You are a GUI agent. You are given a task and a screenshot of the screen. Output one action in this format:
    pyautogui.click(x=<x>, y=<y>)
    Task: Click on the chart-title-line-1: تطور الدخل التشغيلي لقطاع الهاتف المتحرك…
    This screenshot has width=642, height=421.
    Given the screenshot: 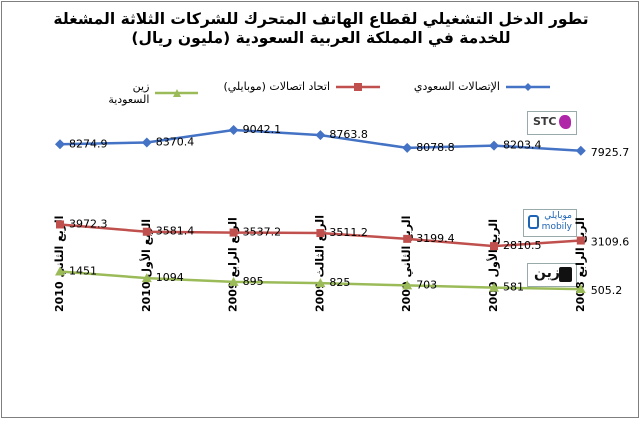 What is the action you would take?
    pyautogui.click(x=321, y=19)
    